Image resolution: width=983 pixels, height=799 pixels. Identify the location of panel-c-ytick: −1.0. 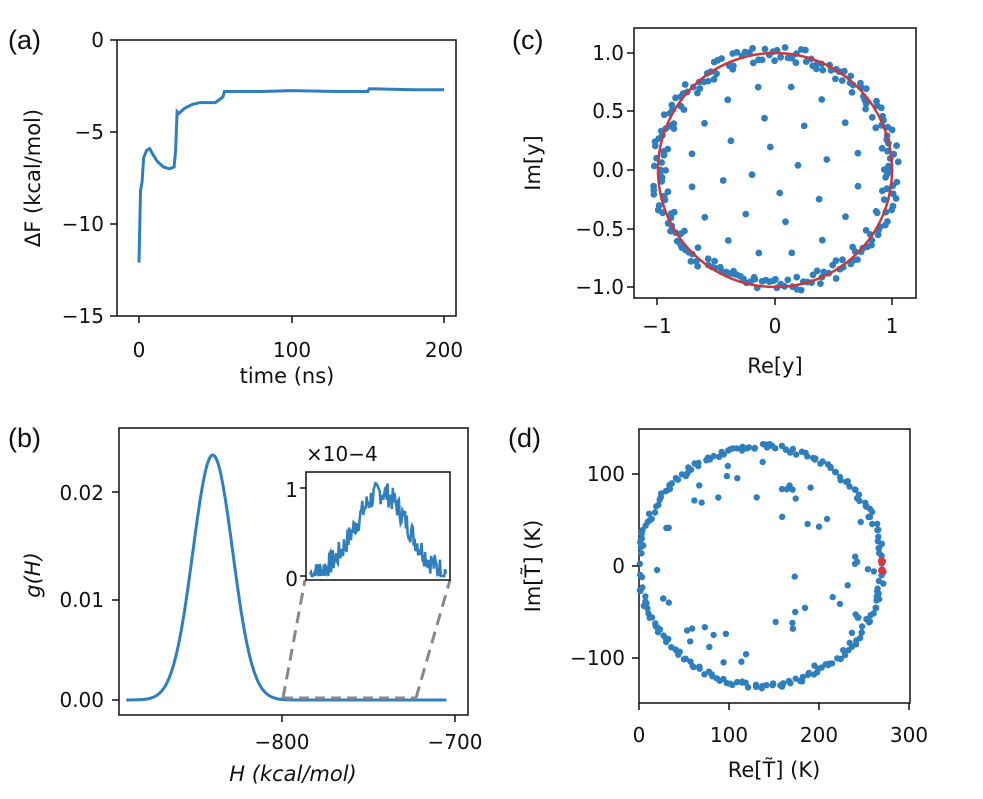
(599, 287).